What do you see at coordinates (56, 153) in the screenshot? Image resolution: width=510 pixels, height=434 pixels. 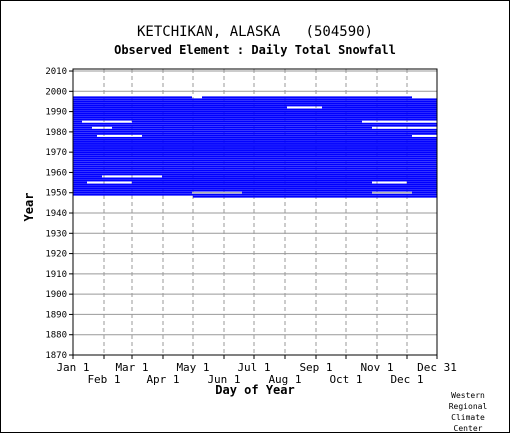 I see `y-tick-label: 1970` at bounding box center [56, 153].